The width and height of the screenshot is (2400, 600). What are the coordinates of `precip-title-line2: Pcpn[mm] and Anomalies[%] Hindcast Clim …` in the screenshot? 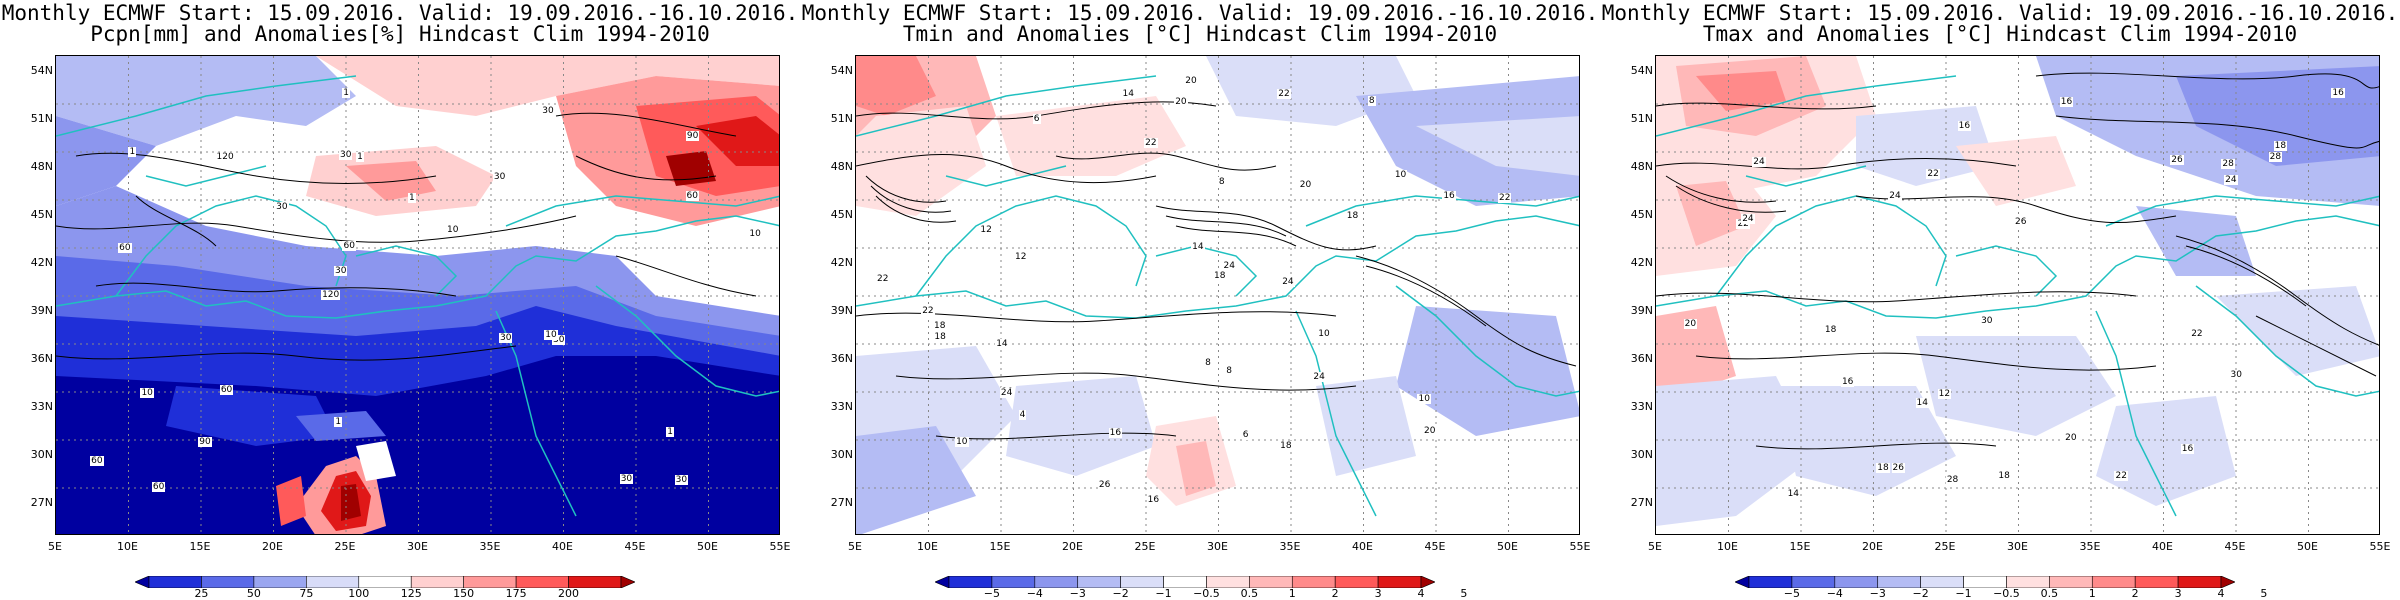 It's located at (400, 34).